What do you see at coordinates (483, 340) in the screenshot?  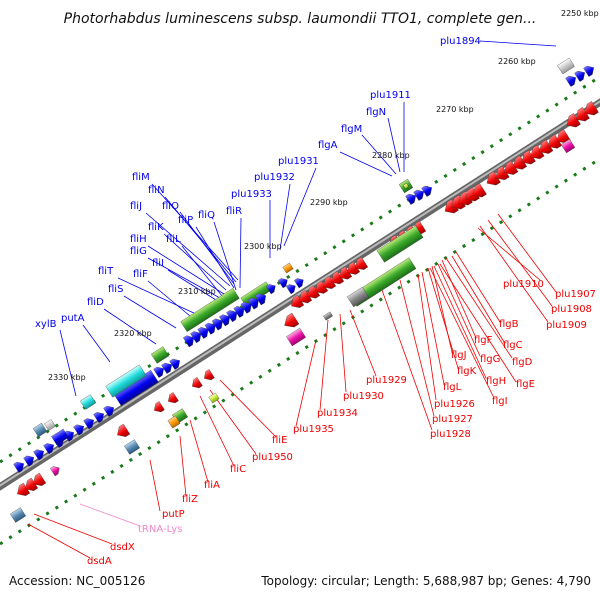 I see `label-rev-flgf: flgF` at bounding box center [483, 340].